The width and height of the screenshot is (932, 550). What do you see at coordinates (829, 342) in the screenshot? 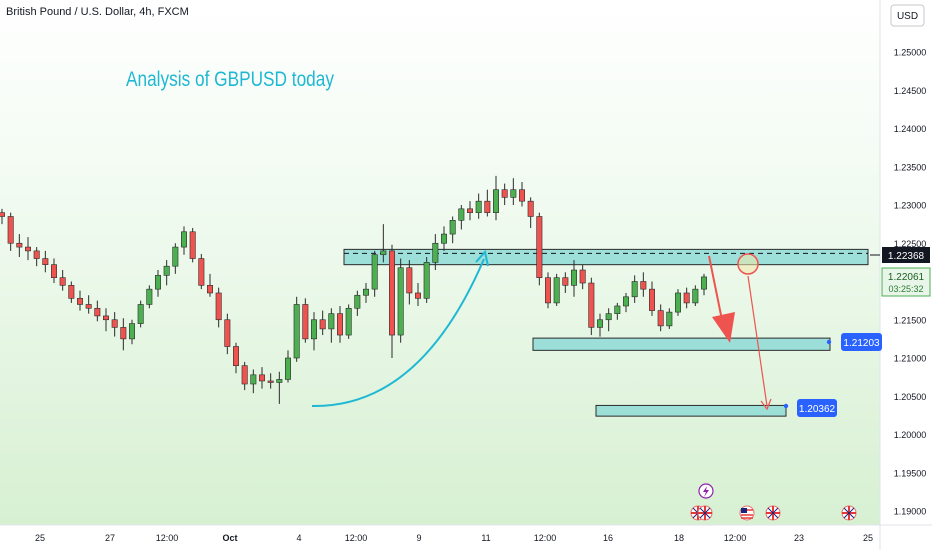
I see `target1-handle` at bounding box center [829, 342].